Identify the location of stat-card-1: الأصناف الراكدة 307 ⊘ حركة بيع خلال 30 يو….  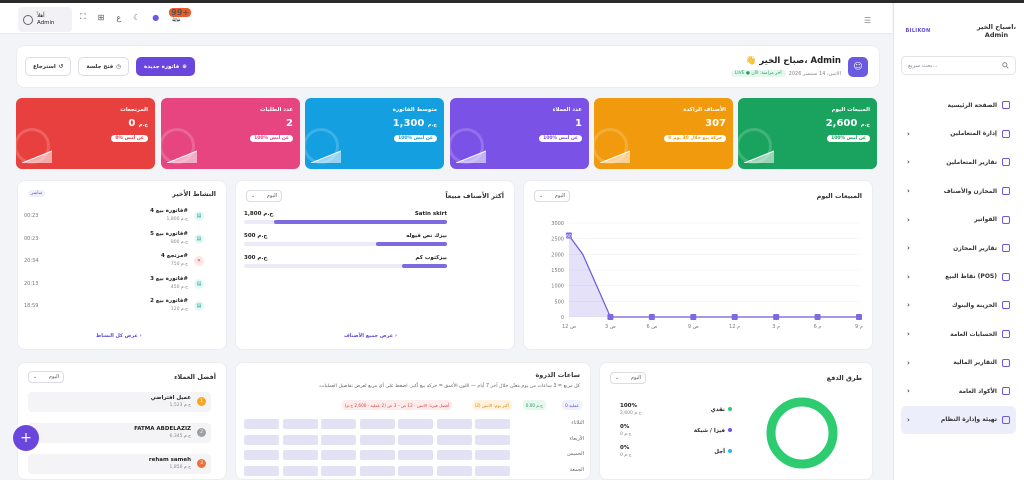
(663, 133).